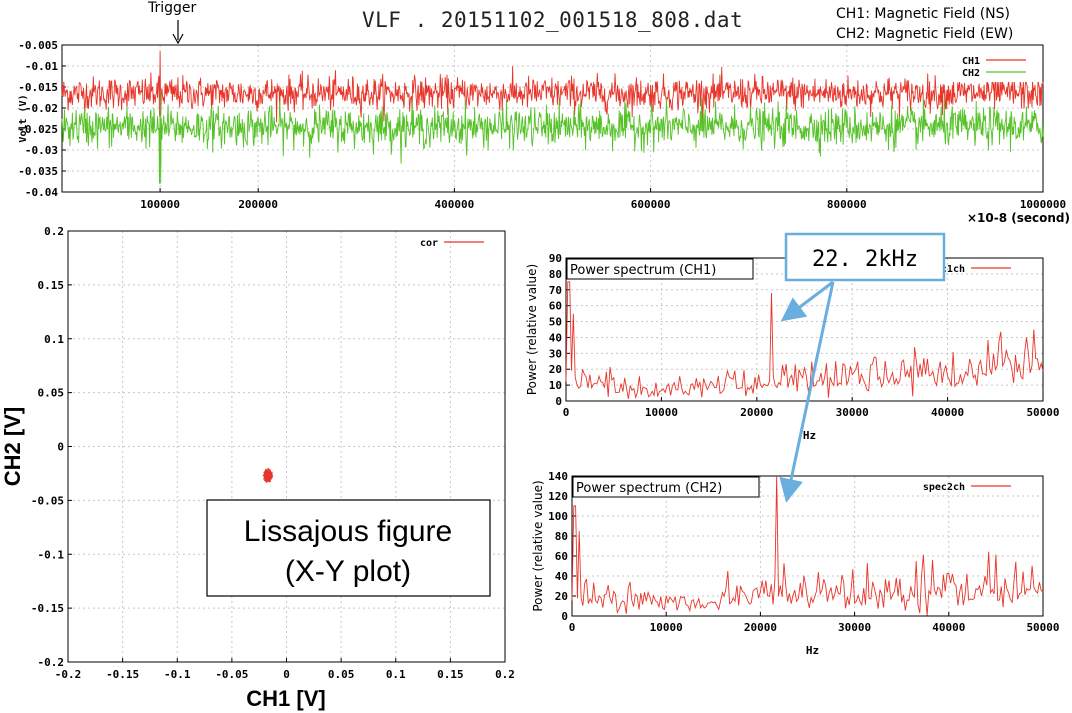 The height and width of the screenshot is (713, 1072). I want to click on ch1-description: CH1: Magnetic Field (NS), so click(923, 14).